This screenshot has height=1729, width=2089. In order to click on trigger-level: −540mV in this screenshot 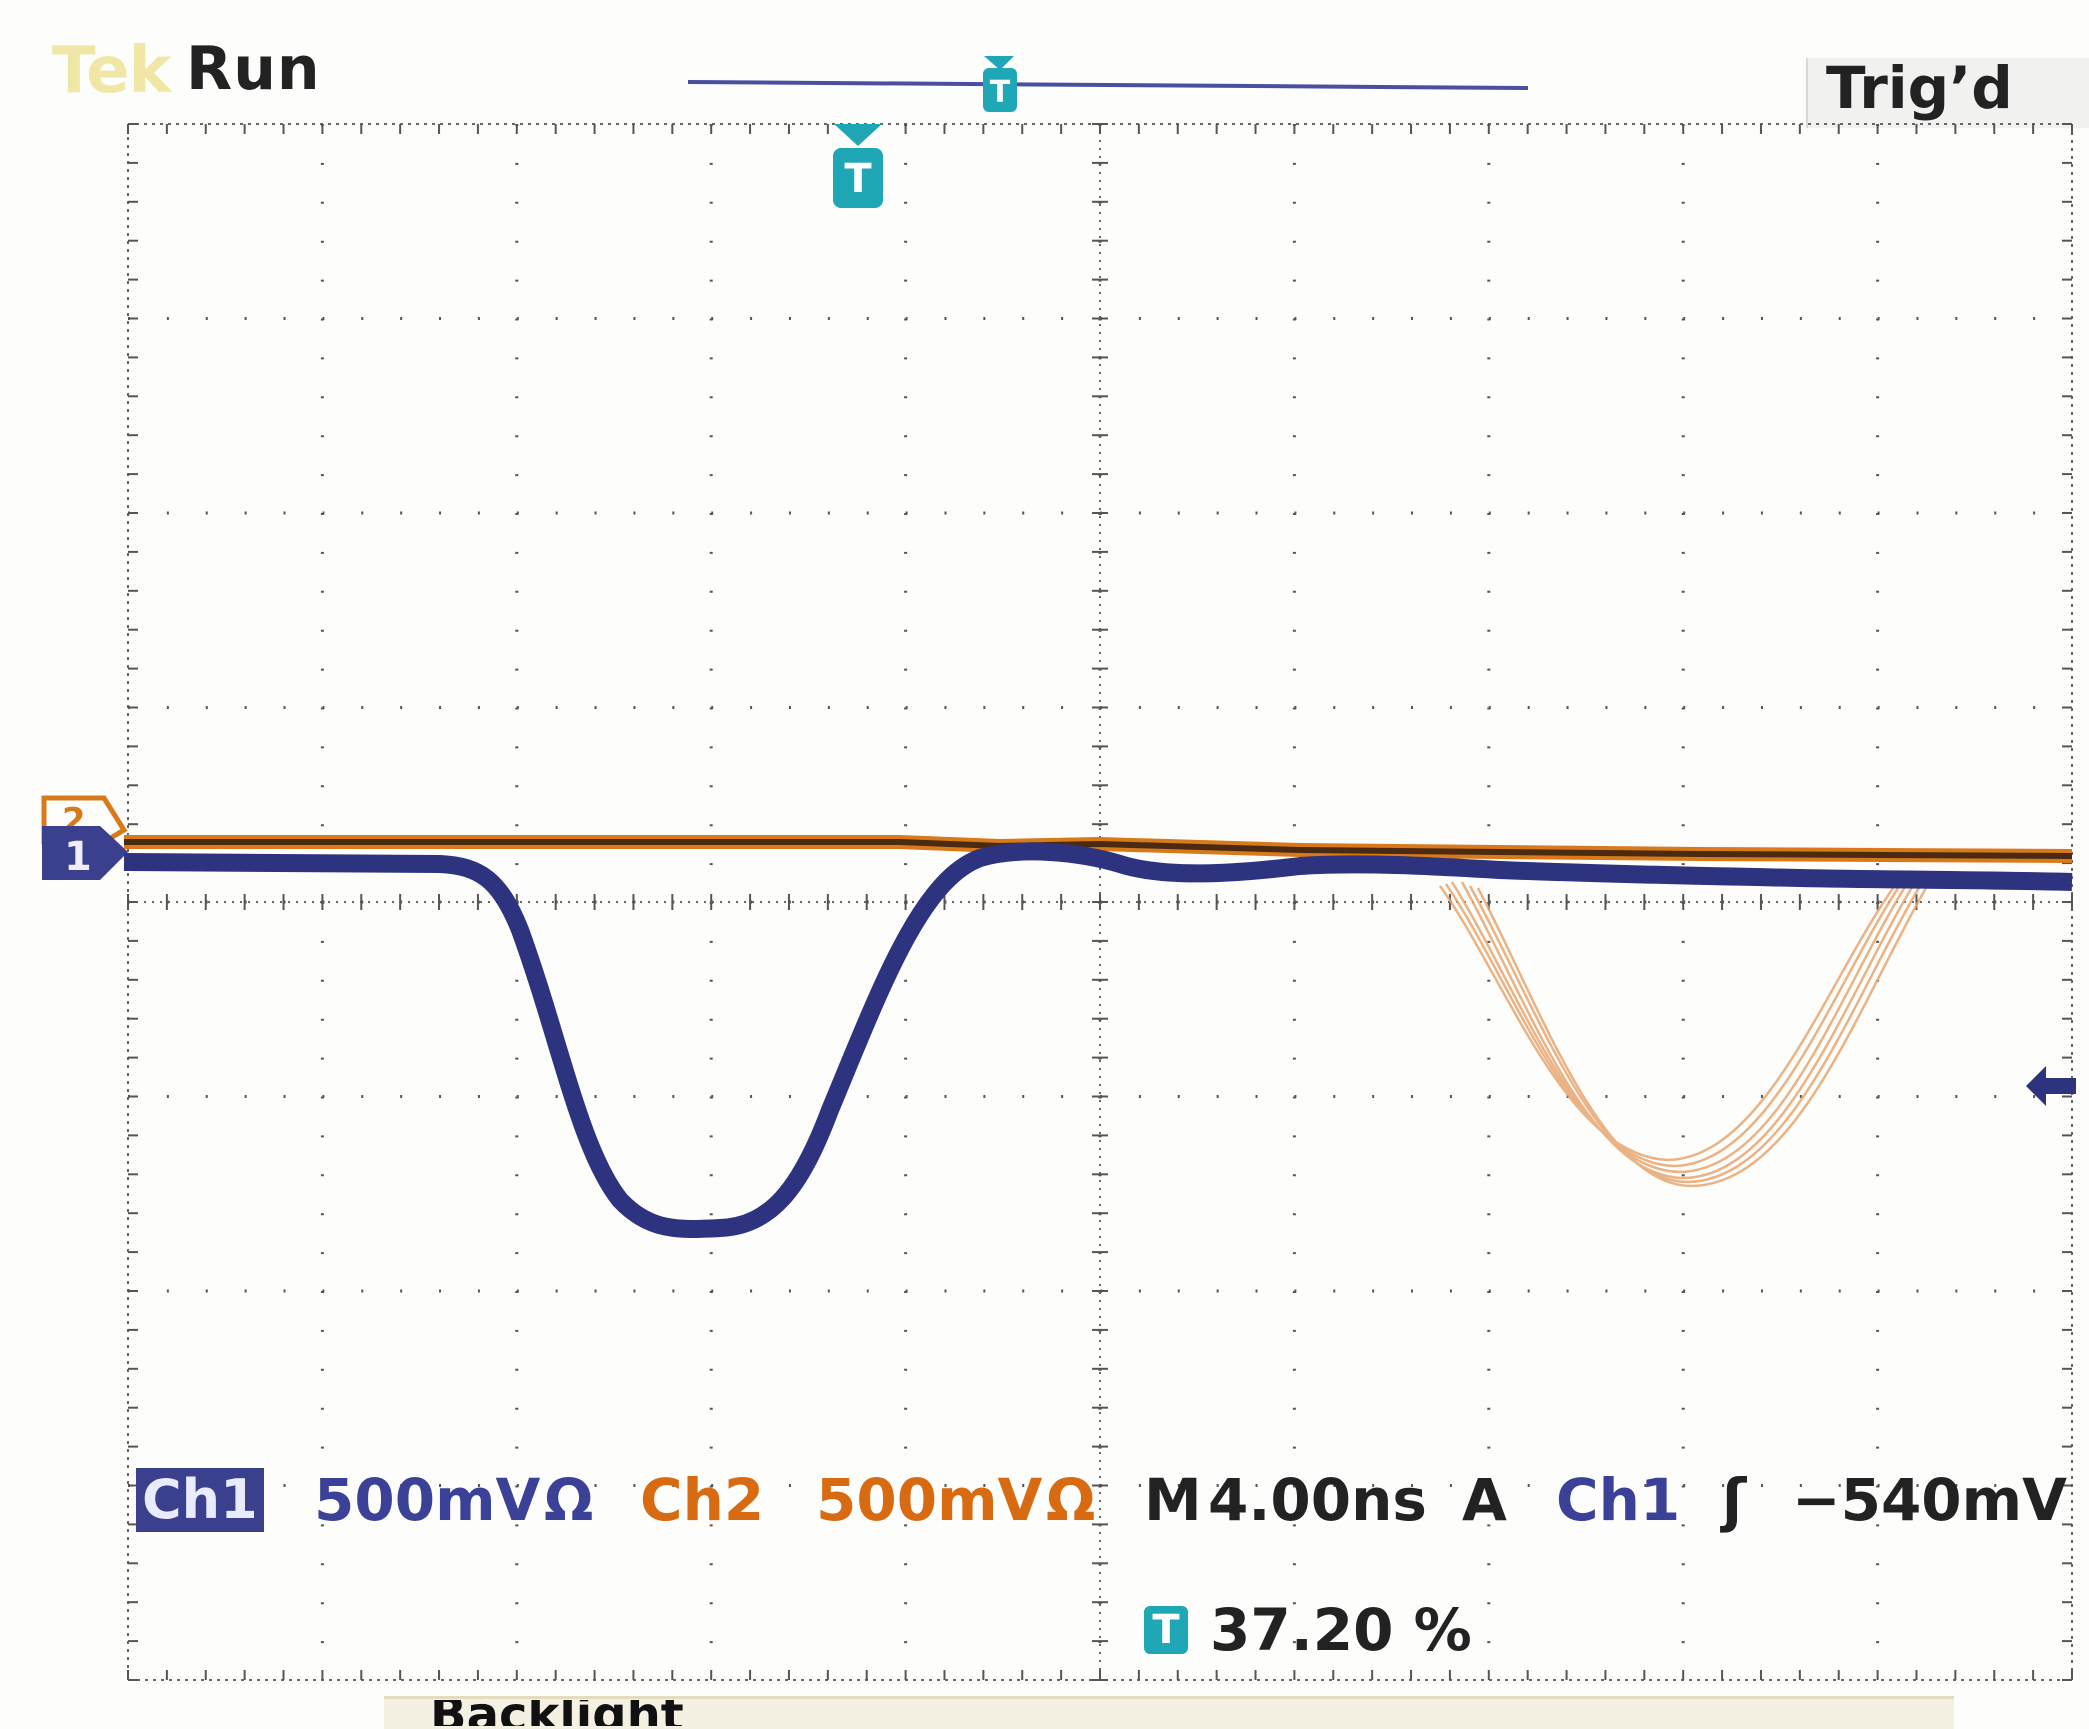, I will do `click(1929, 1500)`.